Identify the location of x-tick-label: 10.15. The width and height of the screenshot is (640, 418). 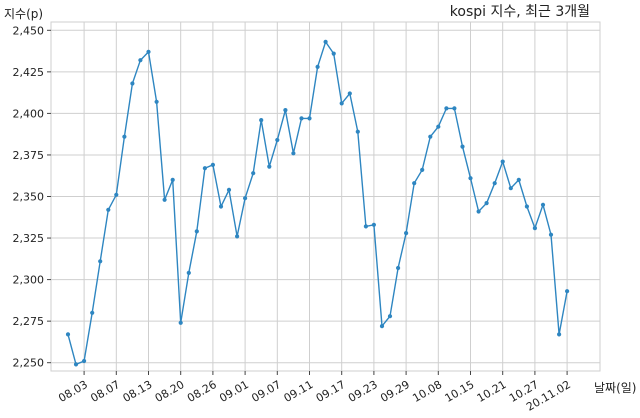
(460, 391).